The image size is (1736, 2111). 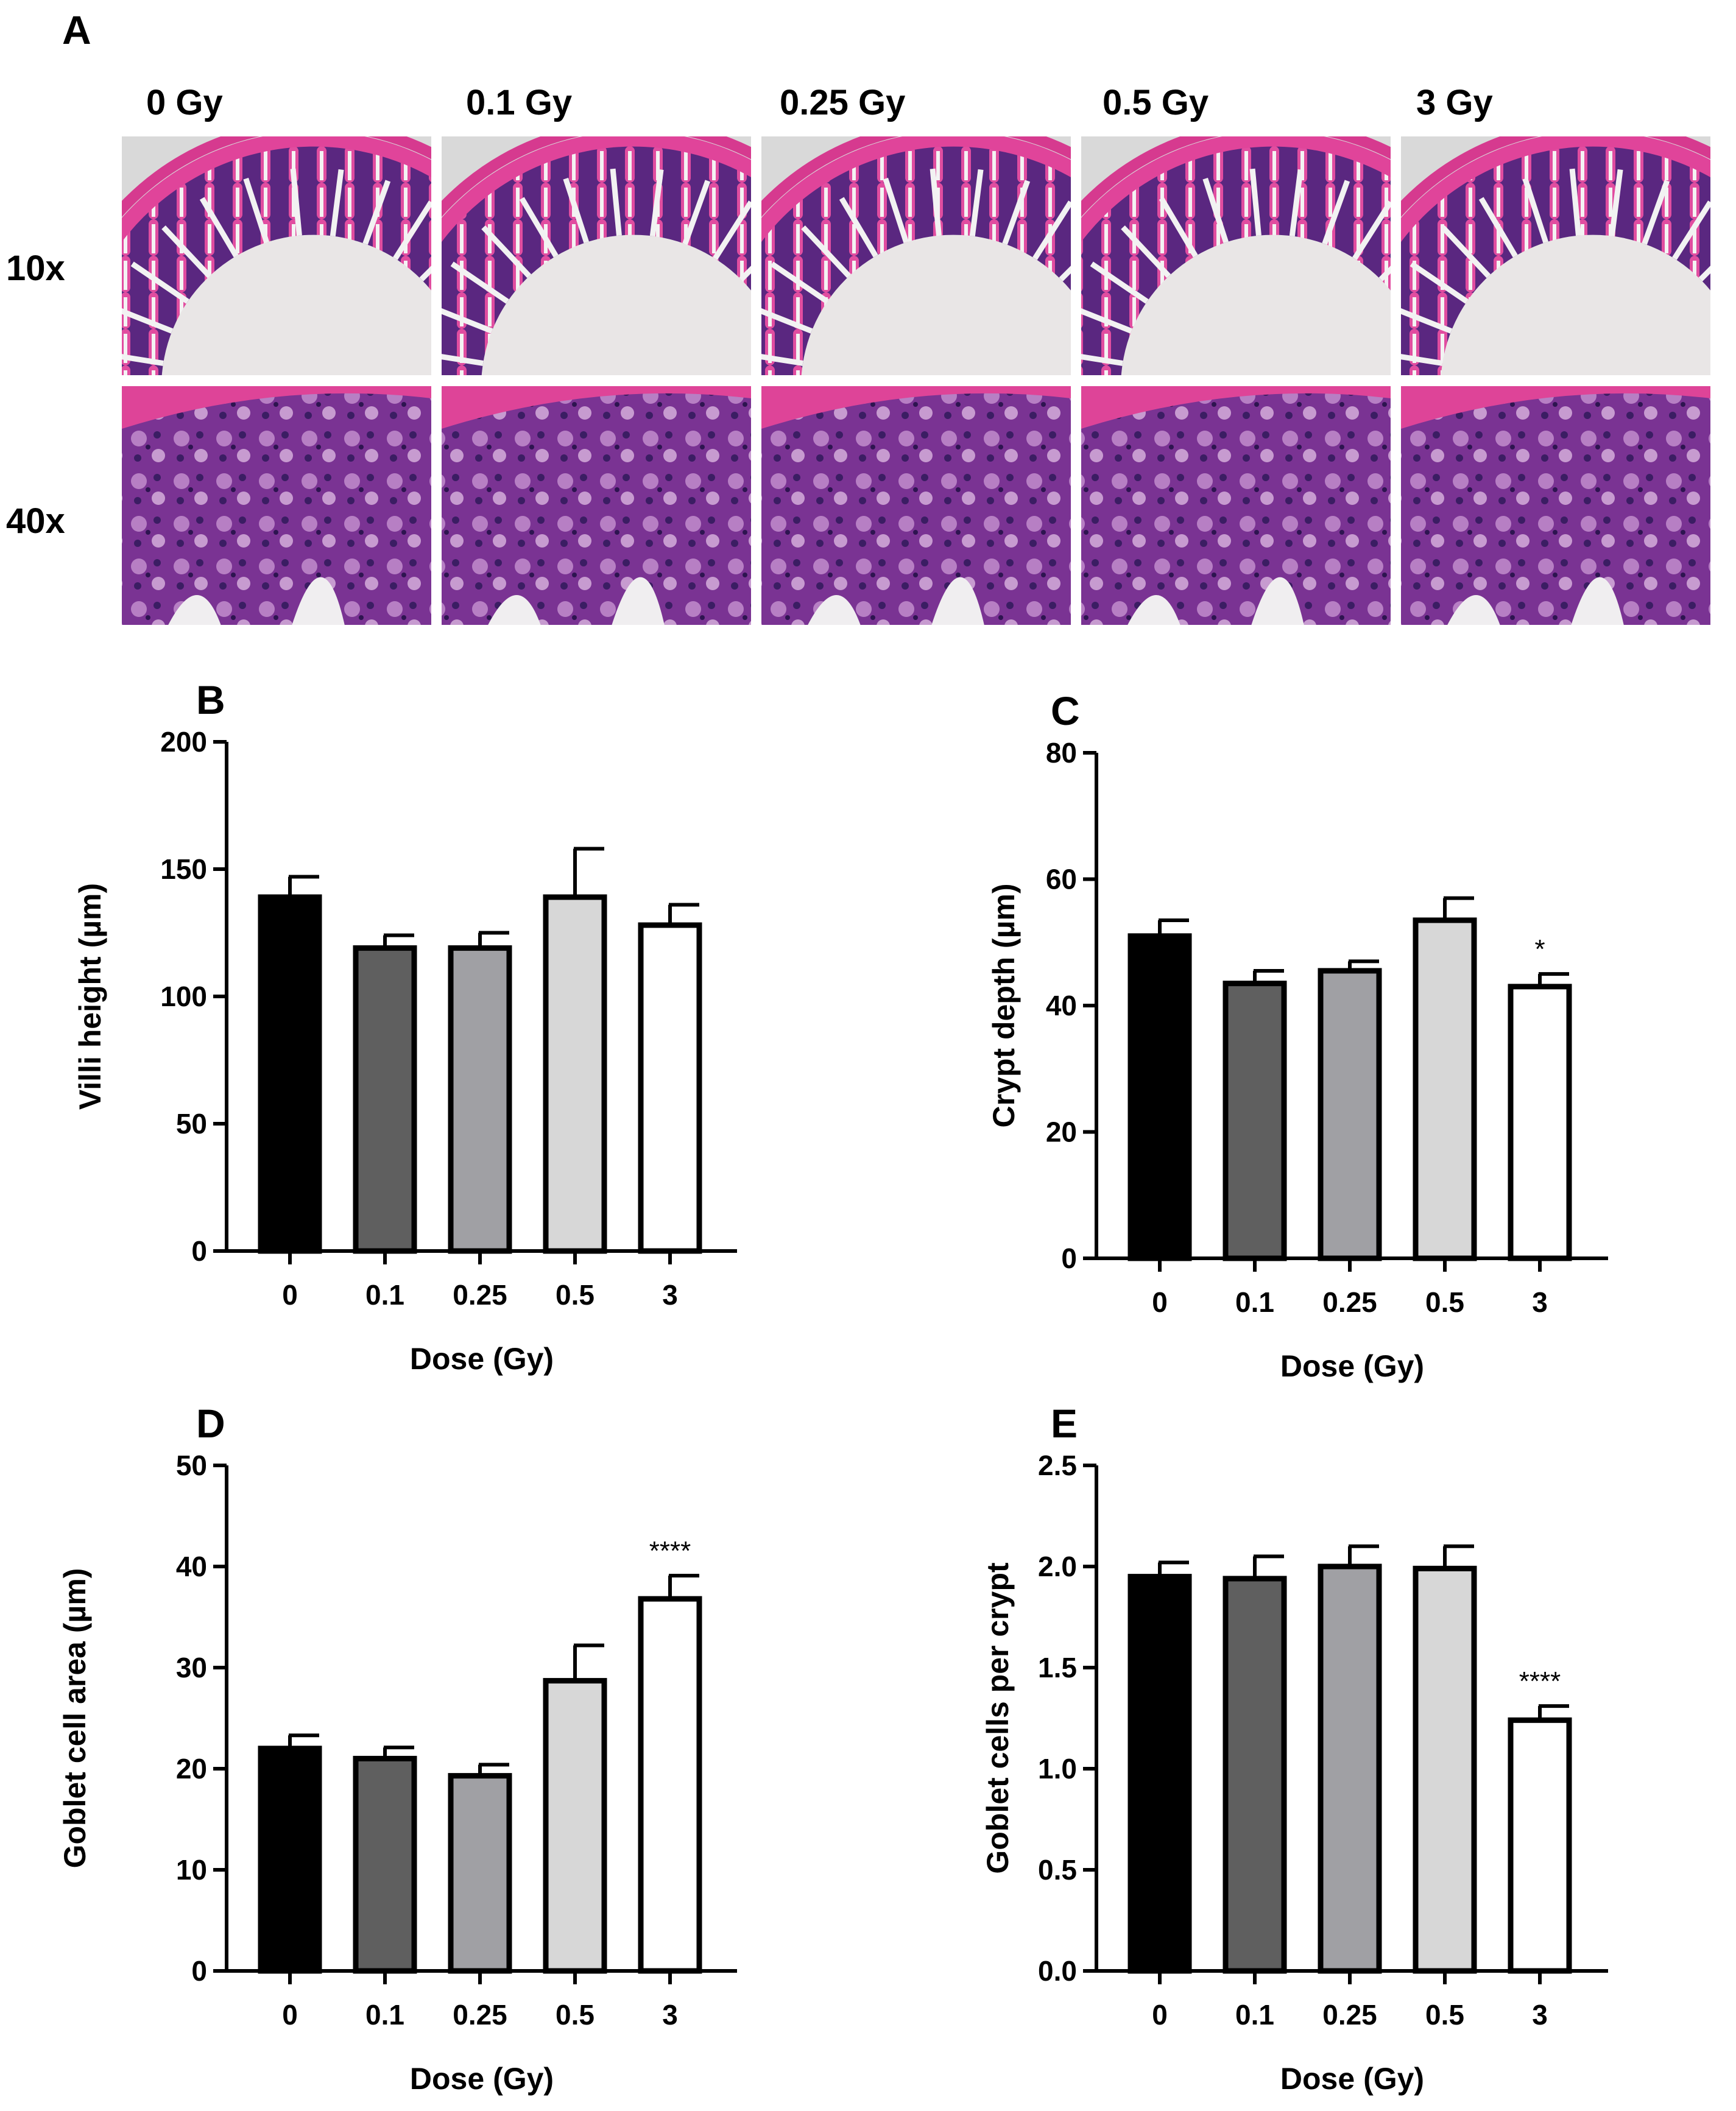 I want to click on y-tick-label: 2.0, so click(x=1057, y=1566).